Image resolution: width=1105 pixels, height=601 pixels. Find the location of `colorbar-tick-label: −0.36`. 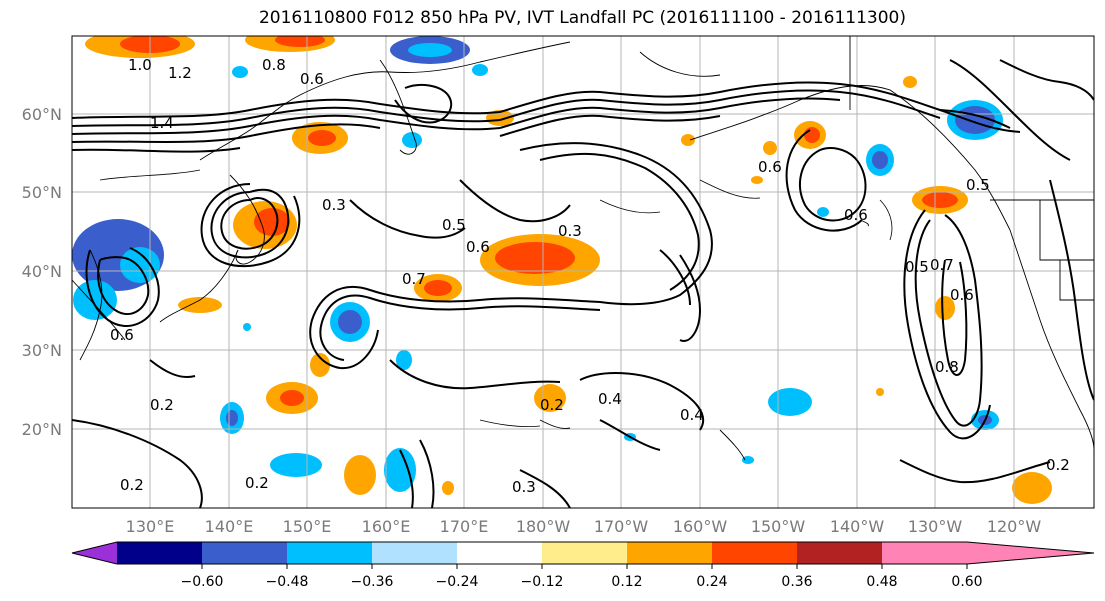

colorbar-tick-label: −0.36 is located at coordinates (372, 582).